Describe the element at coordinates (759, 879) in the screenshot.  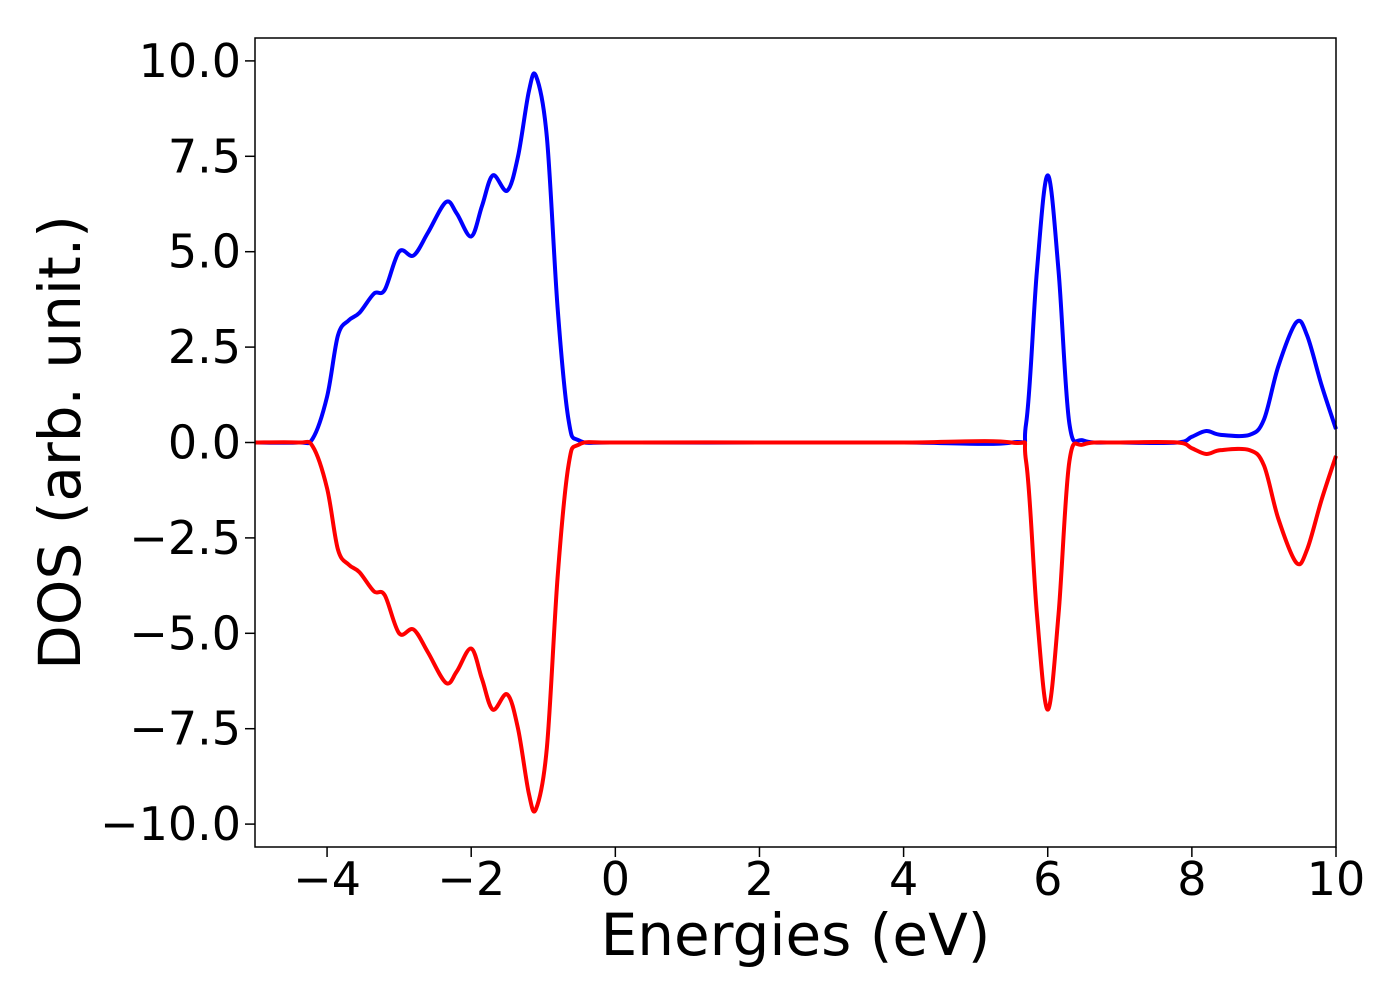
I see `x-tick-label: 2` at that location.